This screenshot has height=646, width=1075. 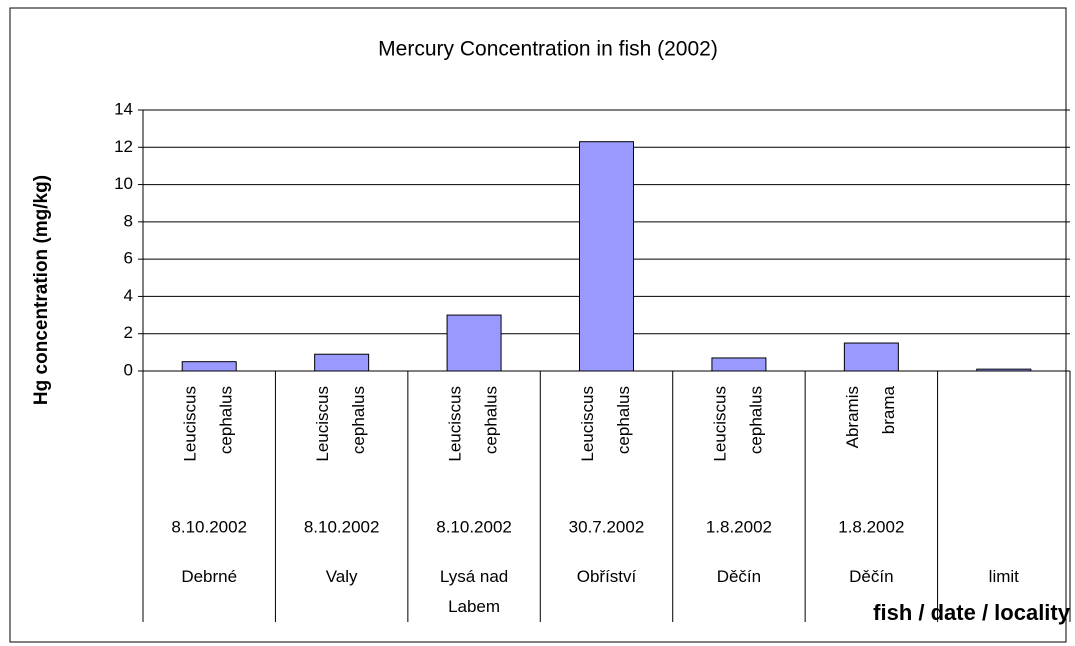 I want to click on y-tick-label: 8, so click(x=128, y=220).